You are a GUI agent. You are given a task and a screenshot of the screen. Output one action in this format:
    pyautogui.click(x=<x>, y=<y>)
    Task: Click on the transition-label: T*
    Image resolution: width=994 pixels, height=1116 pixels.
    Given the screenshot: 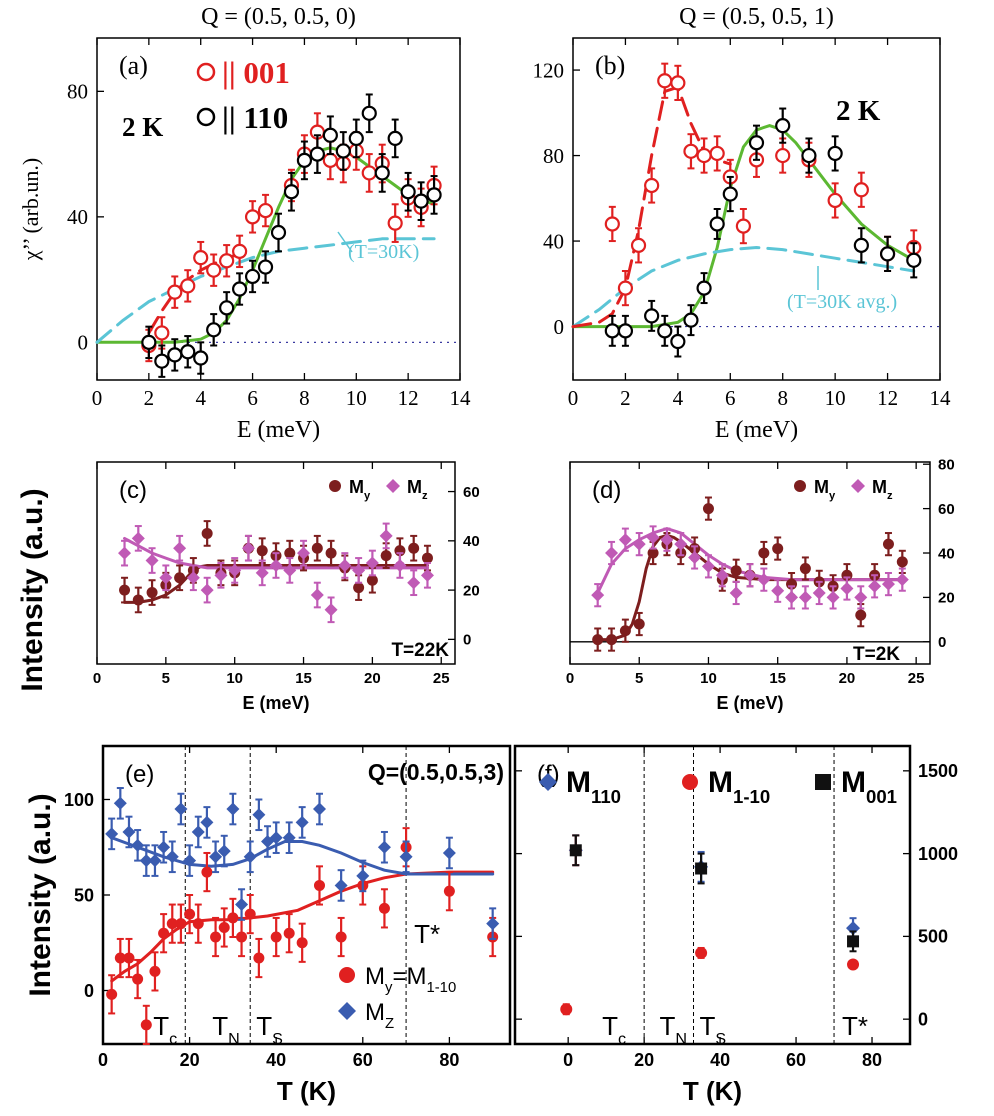 What is the action you would take?
    pyautogui.click(x=855, y=1026)
    